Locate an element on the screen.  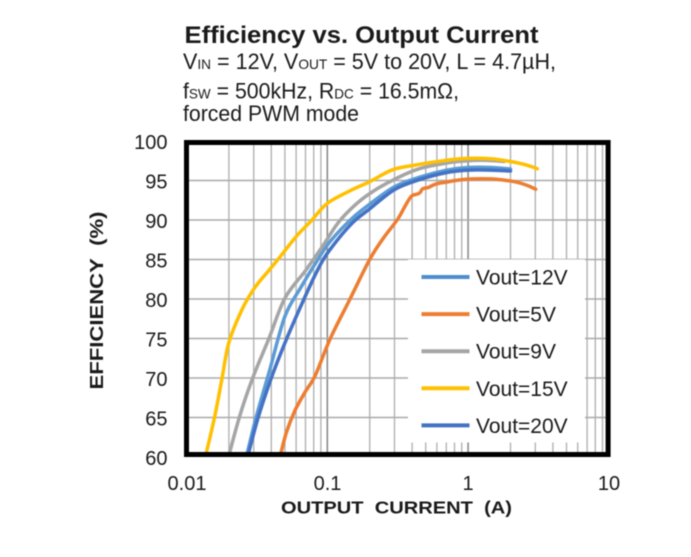
svg-text: 75 is located at coordinates (156, 341).